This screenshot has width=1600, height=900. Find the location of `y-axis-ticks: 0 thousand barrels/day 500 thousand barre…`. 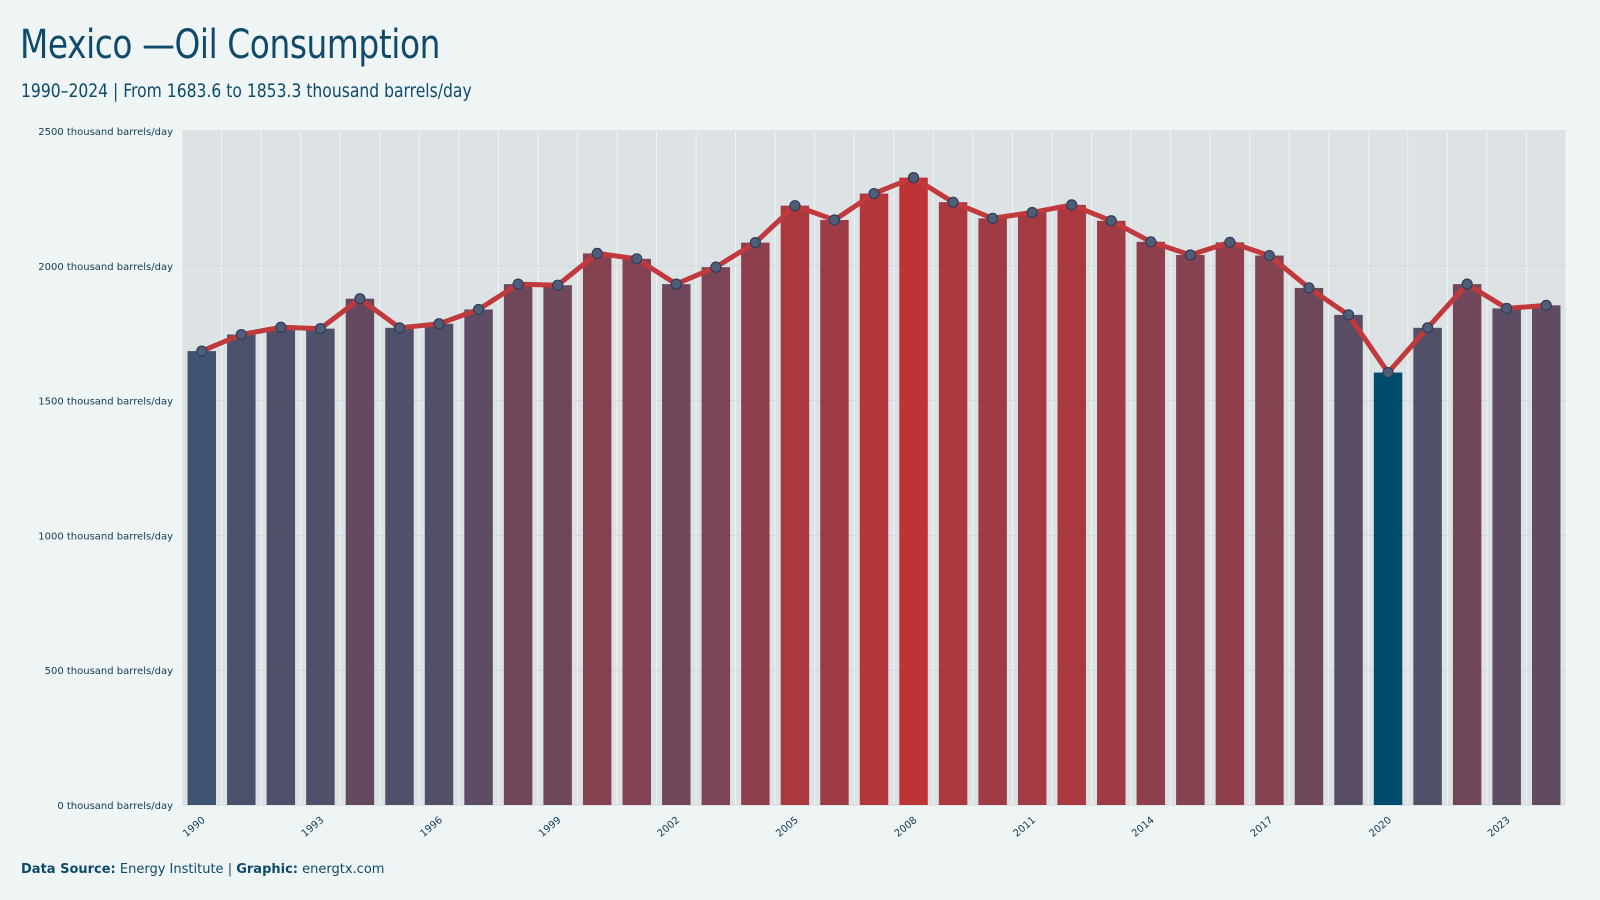

y-axis-ticks: 0 thousand barrels/day 500 thousand barre… is located at coordinates (105, 469).